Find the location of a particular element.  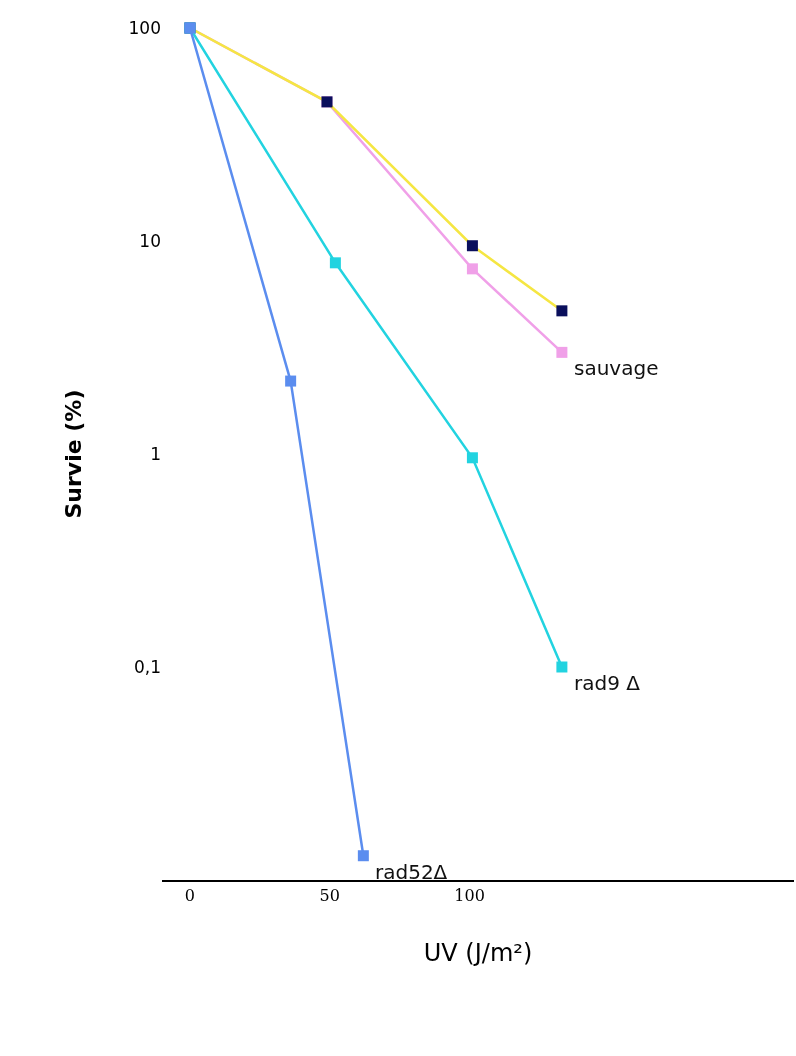

x-tick-label: 0 is located at coordinates (190, 895).